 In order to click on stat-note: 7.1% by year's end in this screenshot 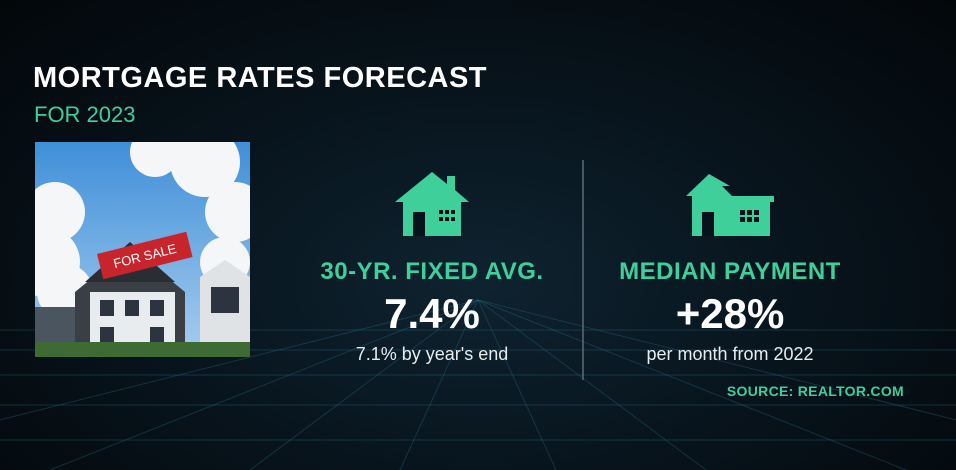, I will do `click(432, 354)`.